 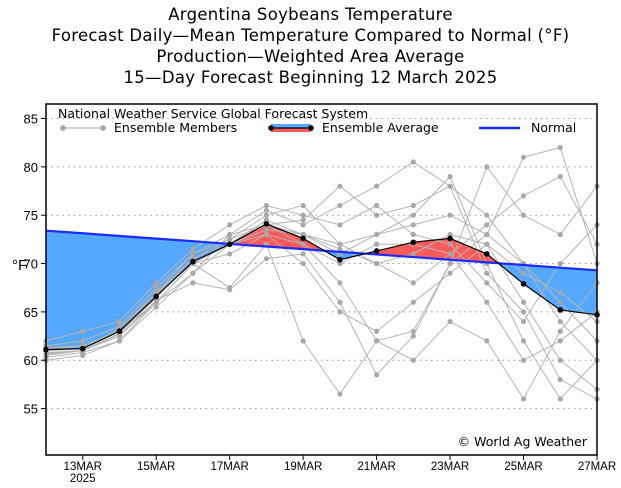 I want to click on chart-title: Argentina Soybeans Temperature, so click(x=310, y=14).